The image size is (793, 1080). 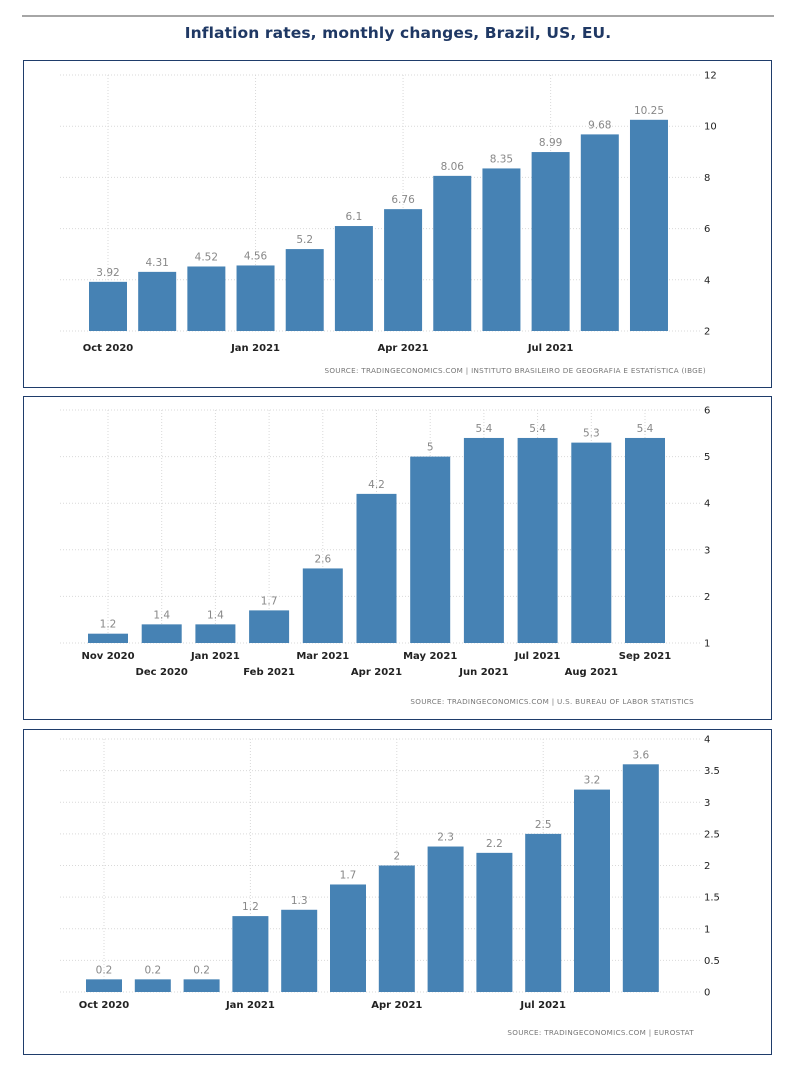 What do you see at coordinates (649, 111) in the screenshot?
I see `data-label: 10.25` at bounding box center [649, 111].